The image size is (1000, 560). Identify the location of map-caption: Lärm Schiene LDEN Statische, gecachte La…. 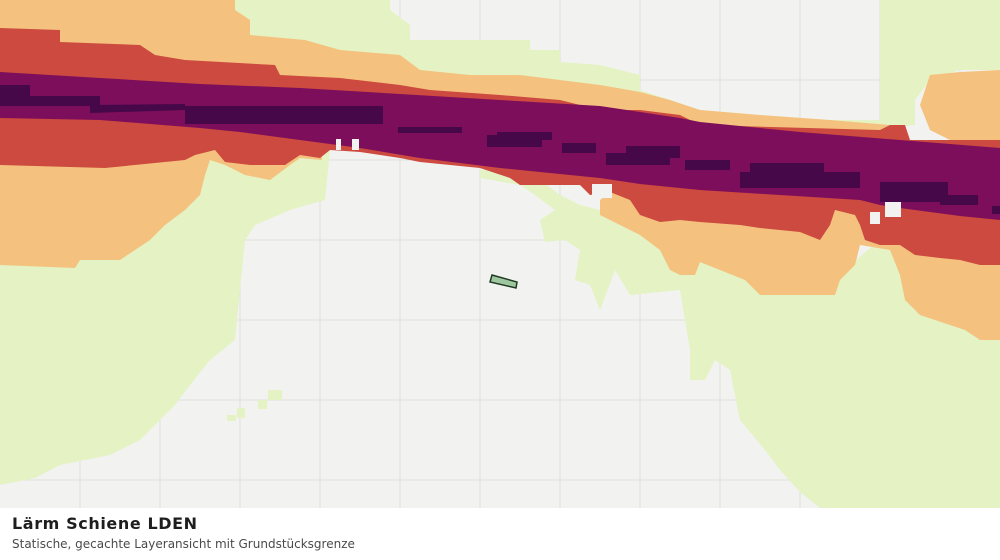
(500, 534).